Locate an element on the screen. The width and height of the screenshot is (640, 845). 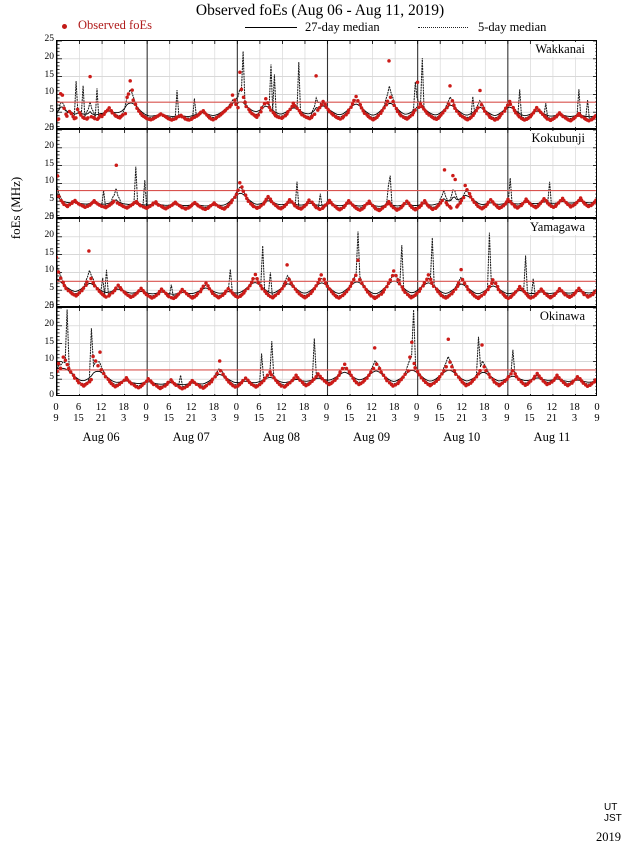
ut-label: UT is located at coordinates (613, 807).